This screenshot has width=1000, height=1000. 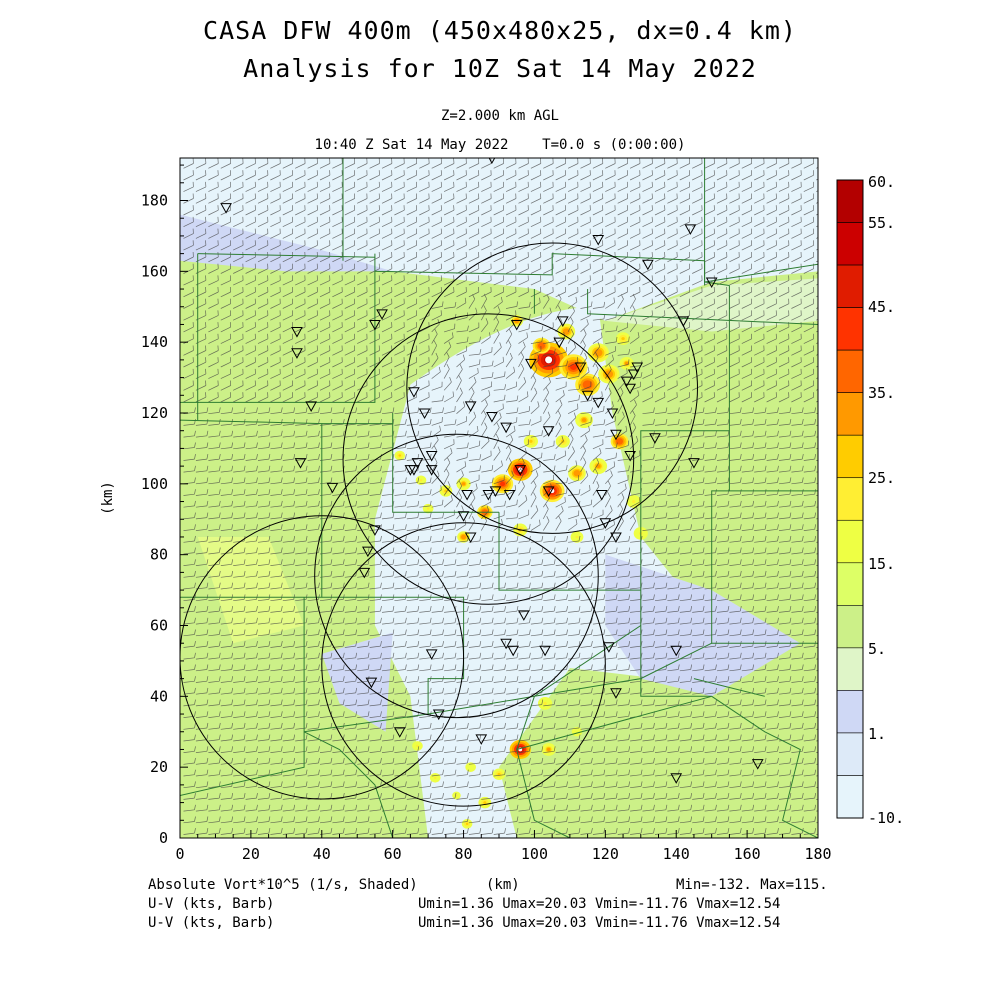 What do you see at coordinates (159, 767) in the screenshot?
I see `y-tick-label: 20` at bounding box center [159, 767].